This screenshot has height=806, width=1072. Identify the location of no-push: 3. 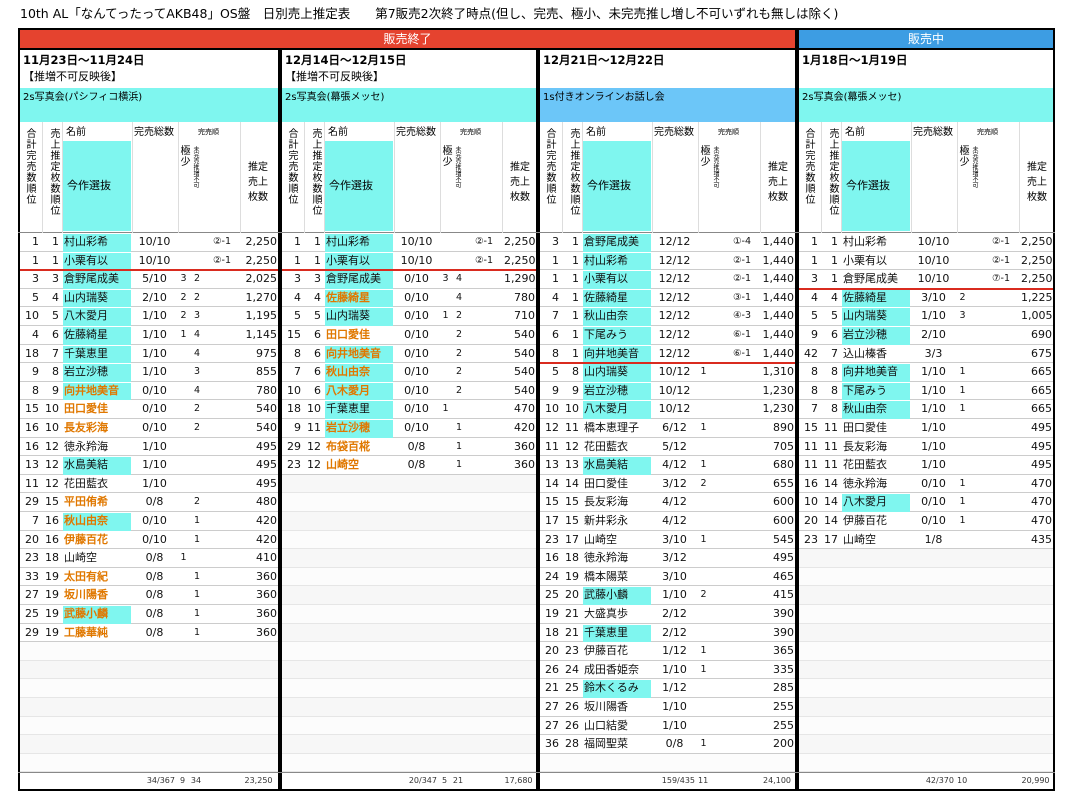
(197, 316).